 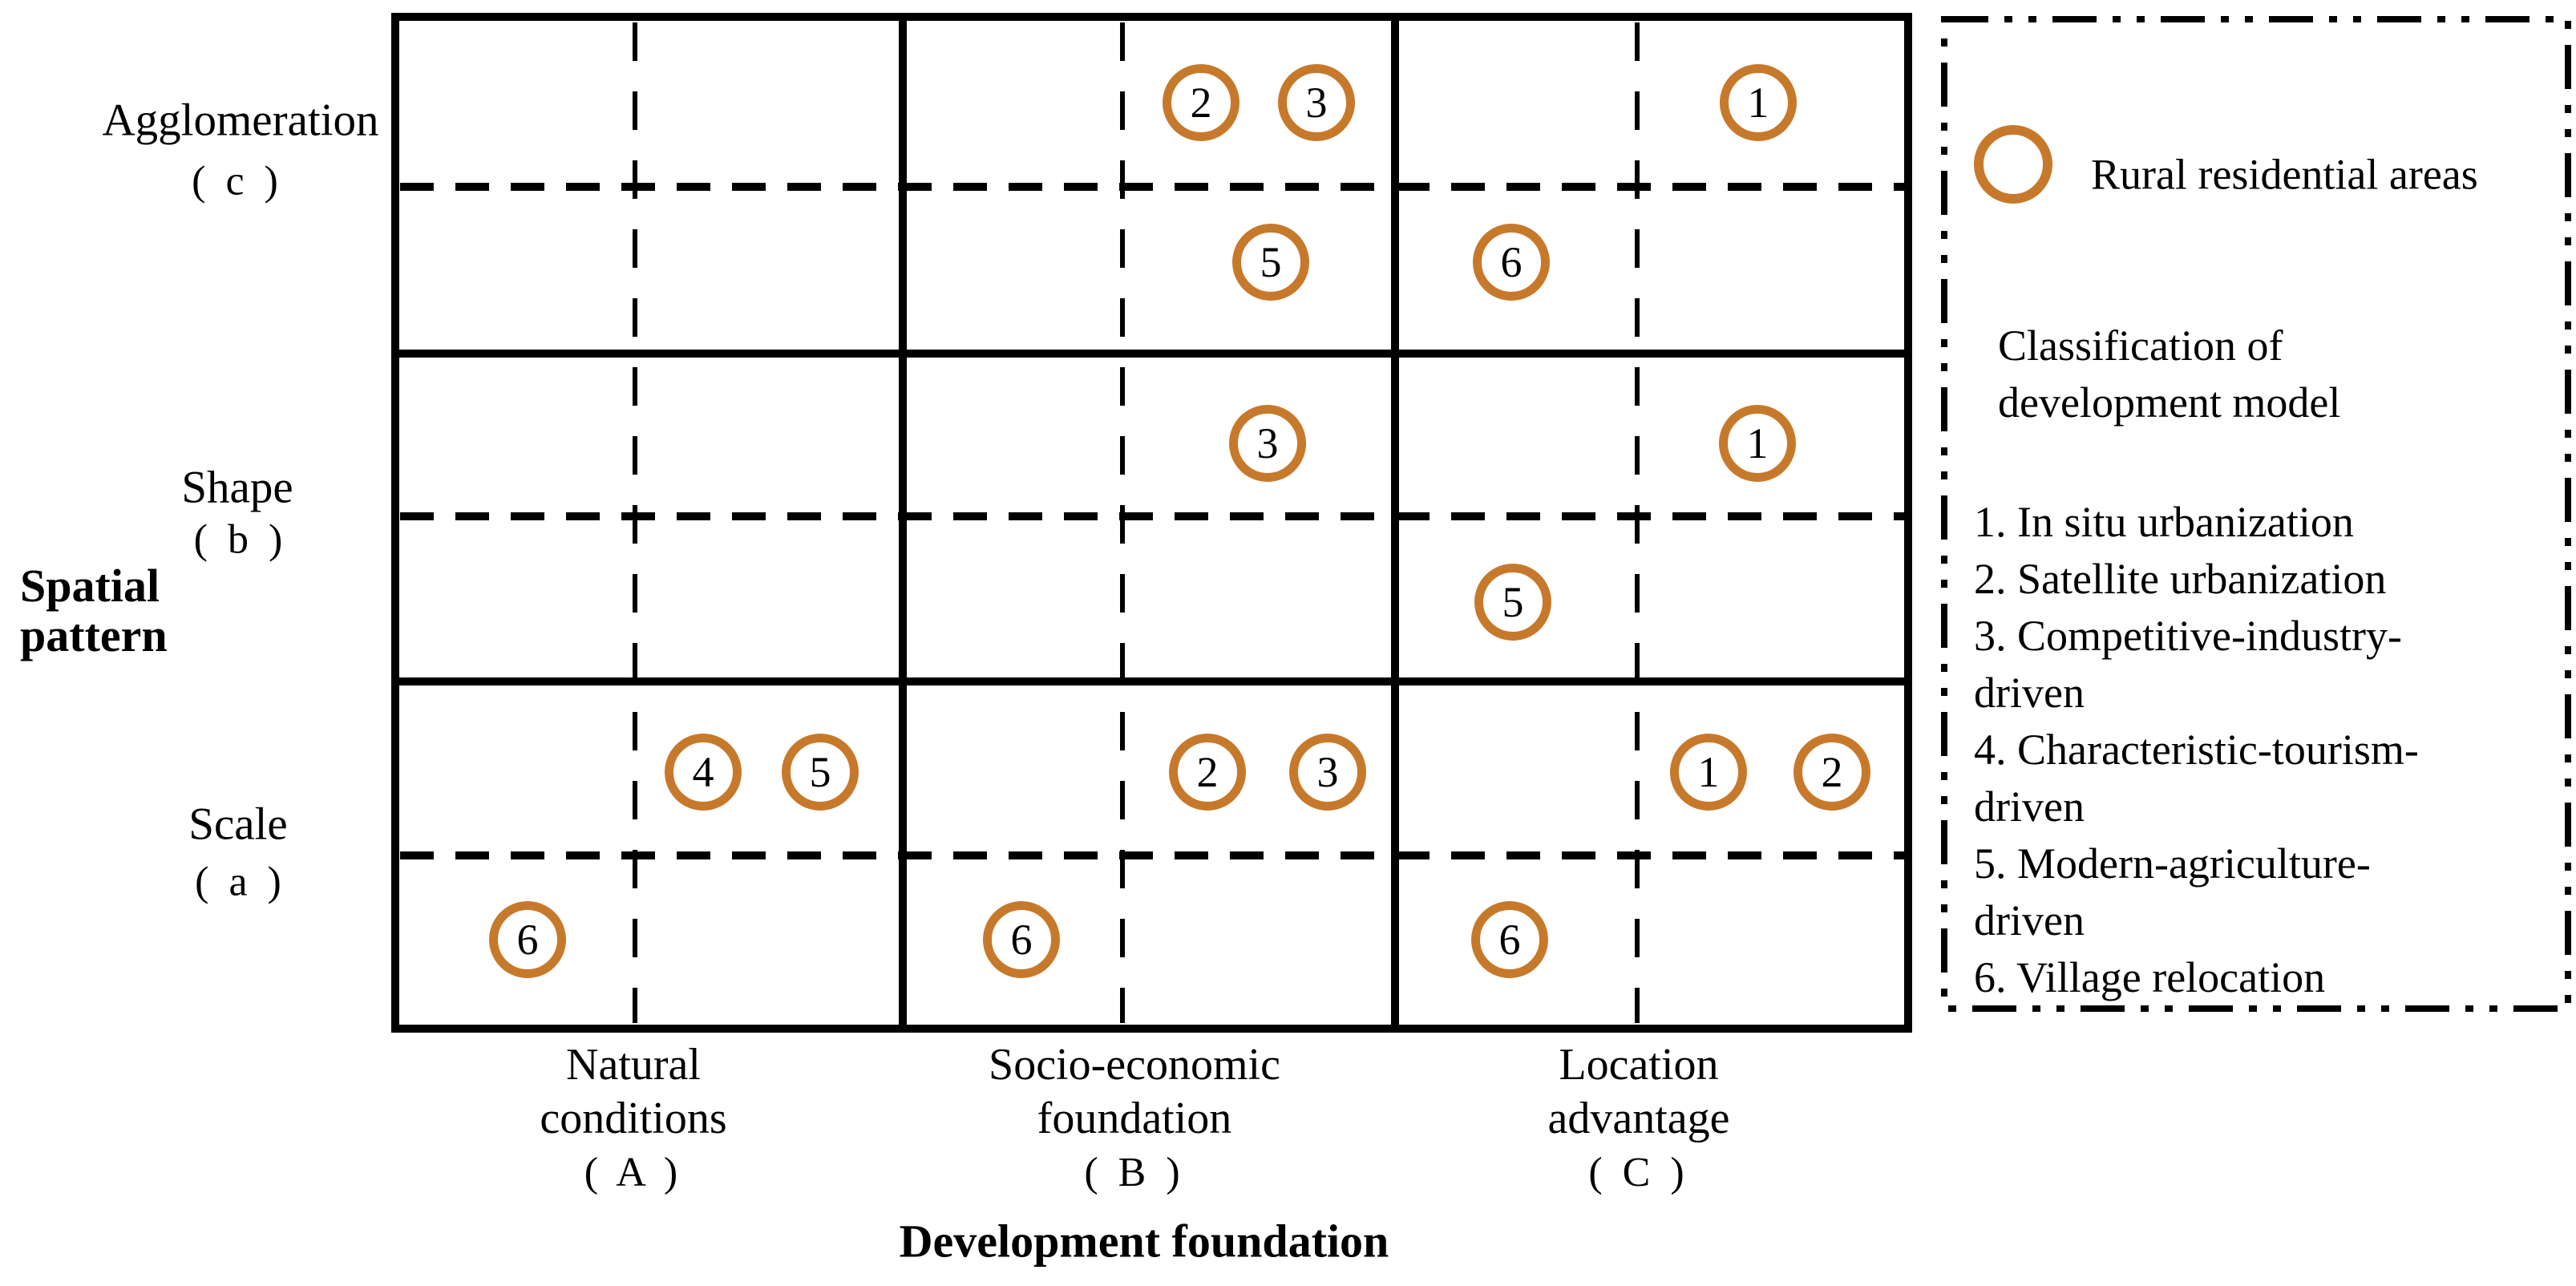 What do you see at coordinates (2172, 891) in the screenshot?
I see `legend-item-5: 5. Modern-agriculture- driven` at bounding box center [2172, 891].